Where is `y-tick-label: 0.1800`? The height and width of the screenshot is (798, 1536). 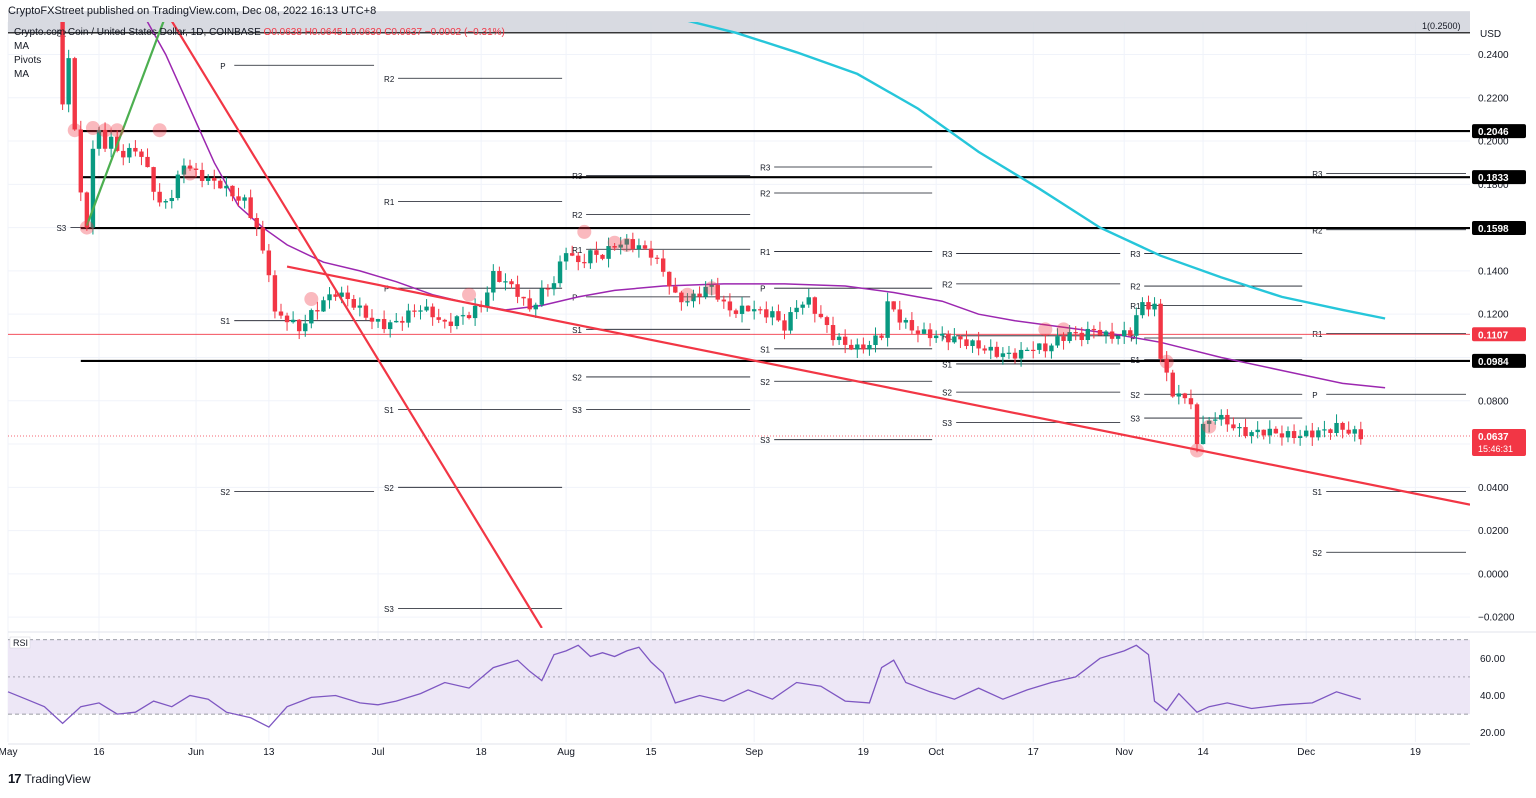
y-tick-label: 0.1800 is located at coordinates (1493, 185).